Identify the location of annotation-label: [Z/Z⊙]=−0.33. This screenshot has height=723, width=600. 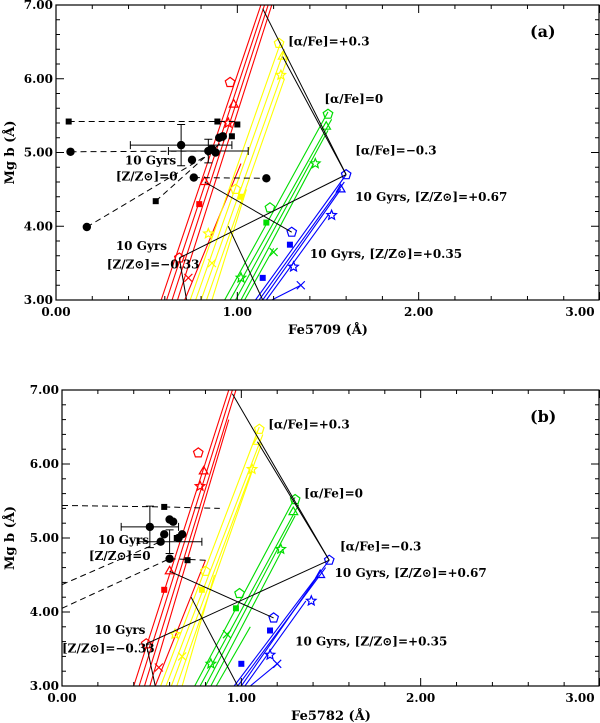
(108, 649).